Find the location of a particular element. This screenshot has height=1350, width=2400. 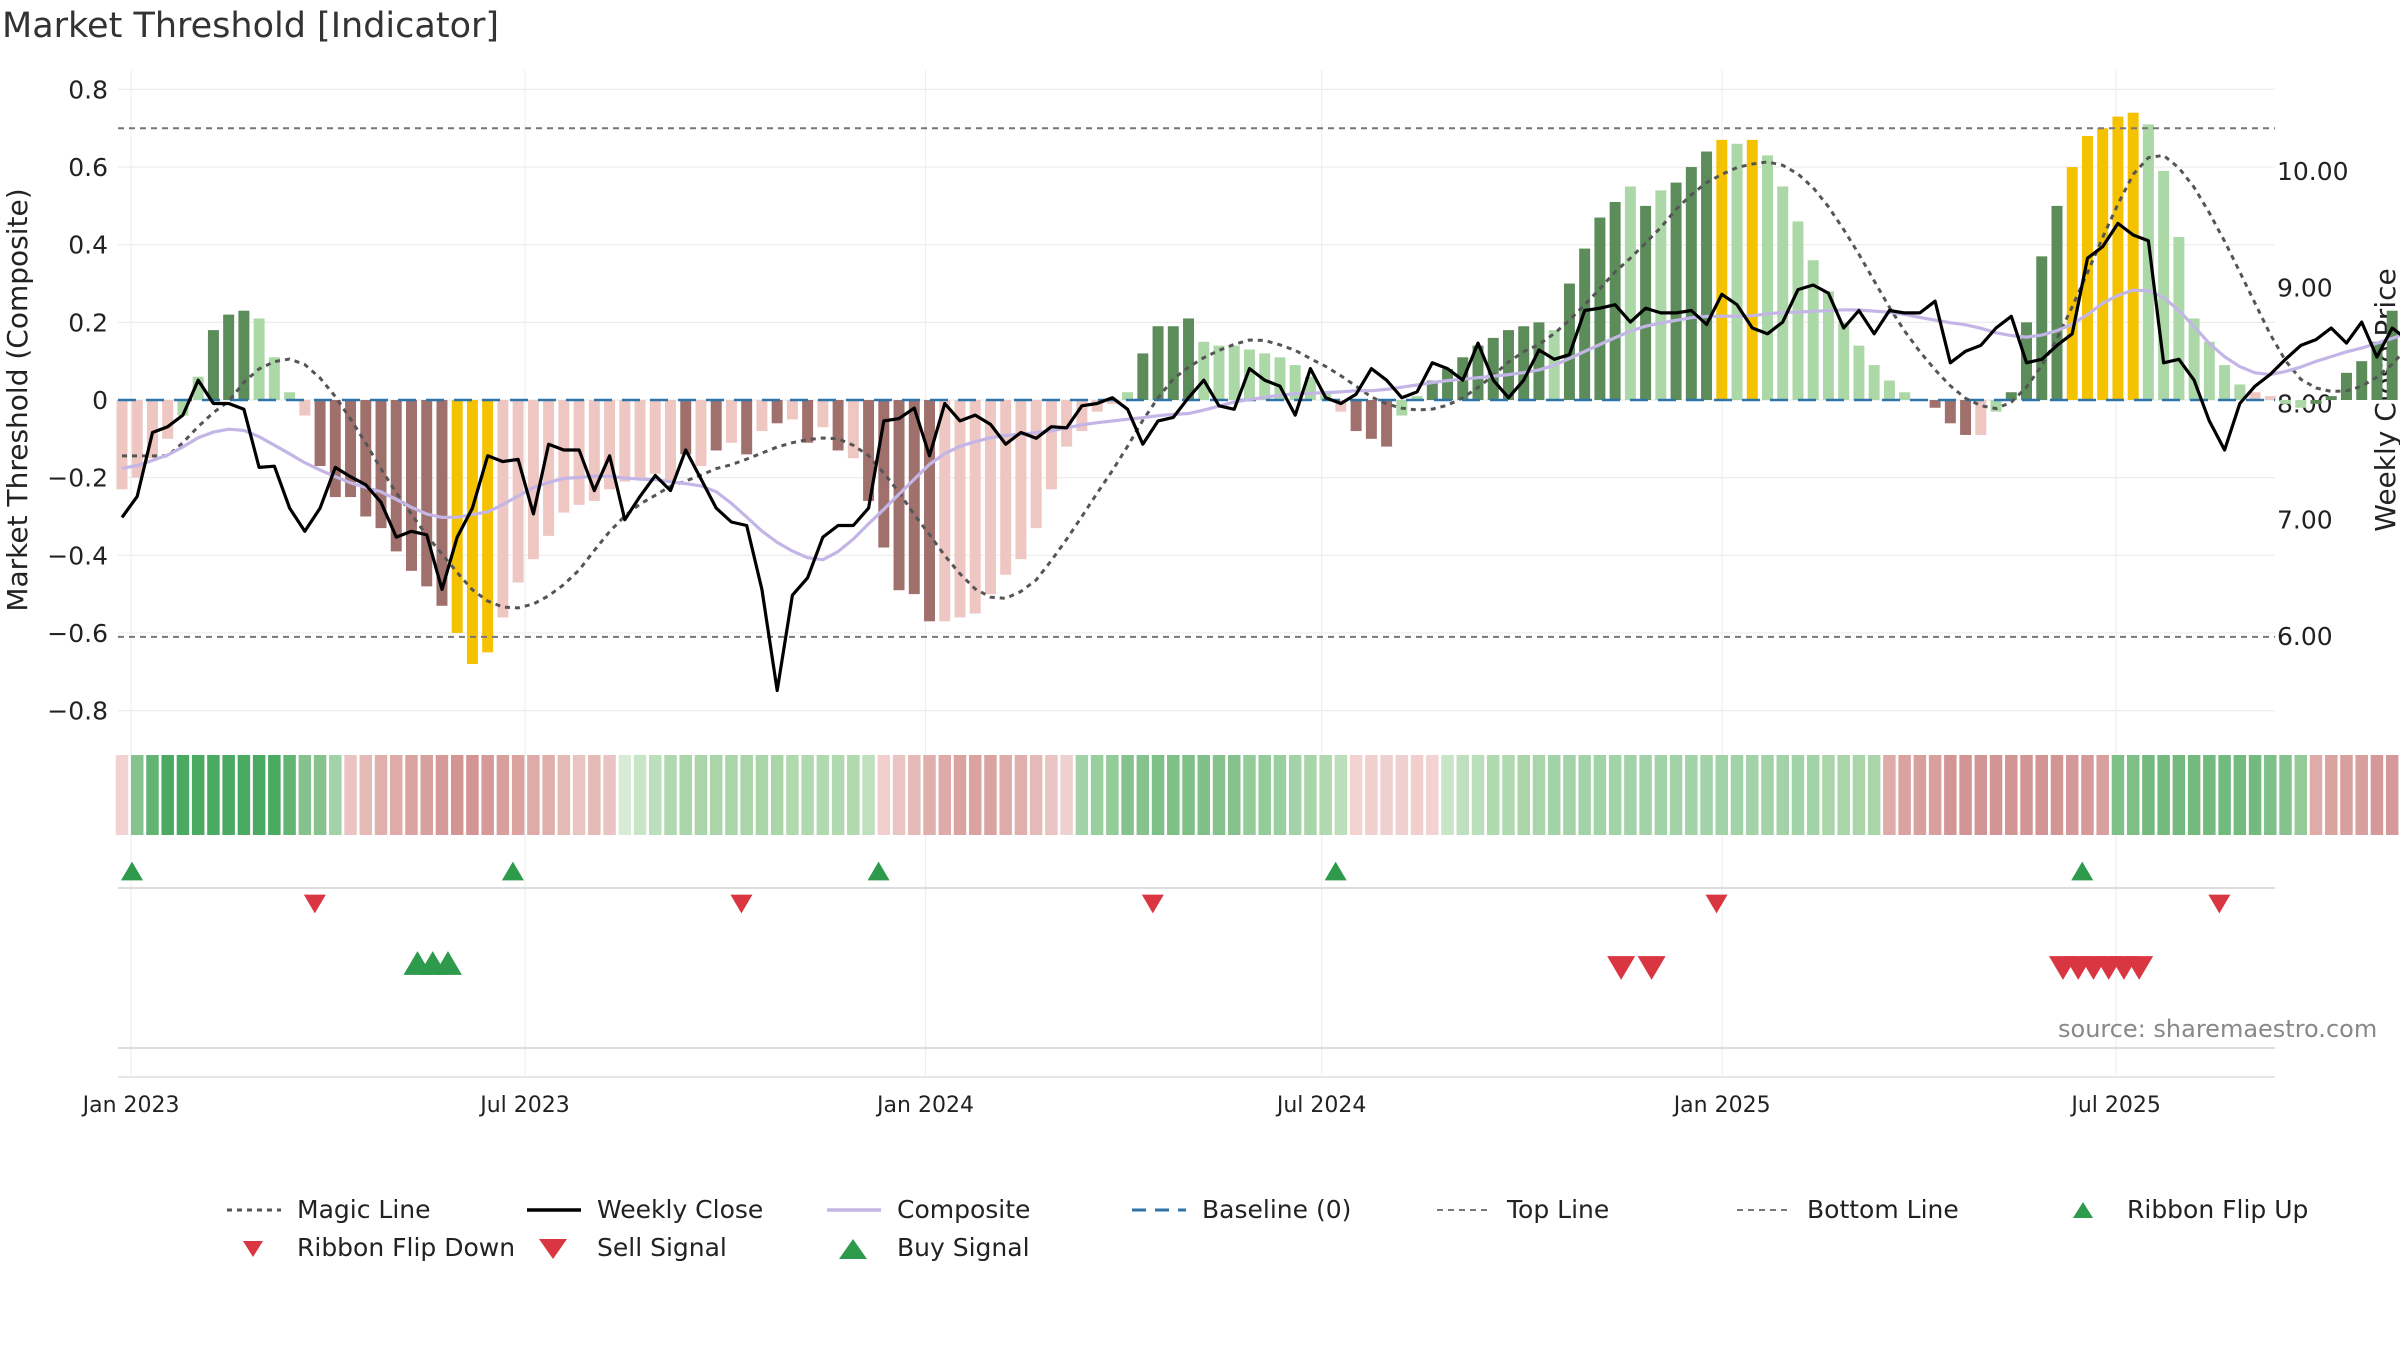

x-tick-label: Jan 2025 is located at coordinates (1721, 1105).